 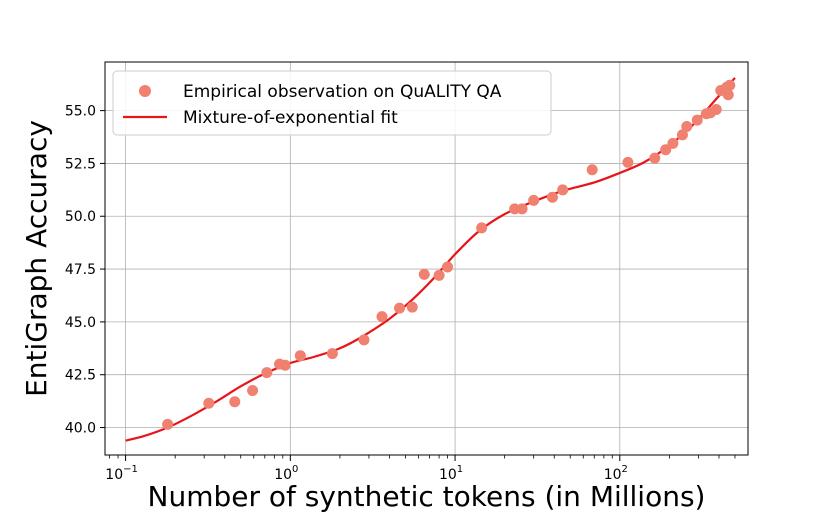 I want to click on legend-label-line: Mixture-of-exponential fit, so click(x=290, y=118).